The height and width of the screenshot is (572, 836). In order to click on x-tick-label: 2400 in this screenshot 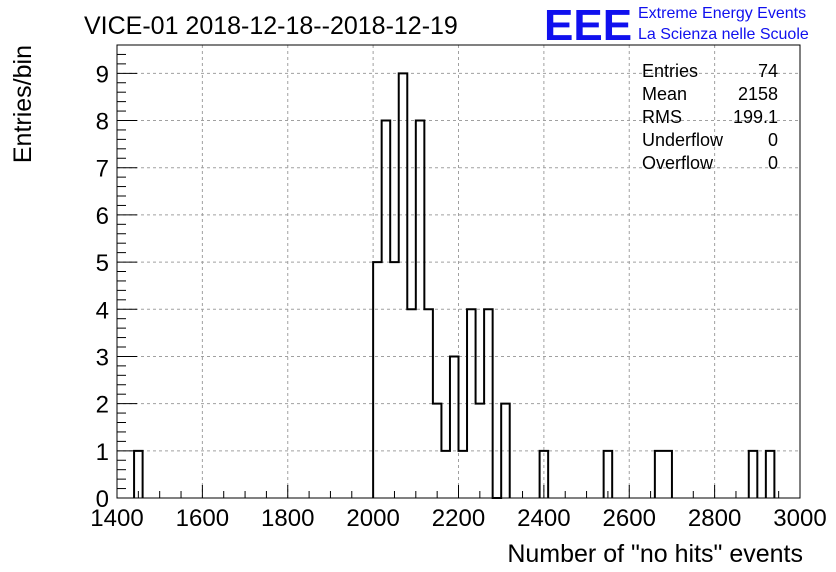, I will do `click(543, 518)`.